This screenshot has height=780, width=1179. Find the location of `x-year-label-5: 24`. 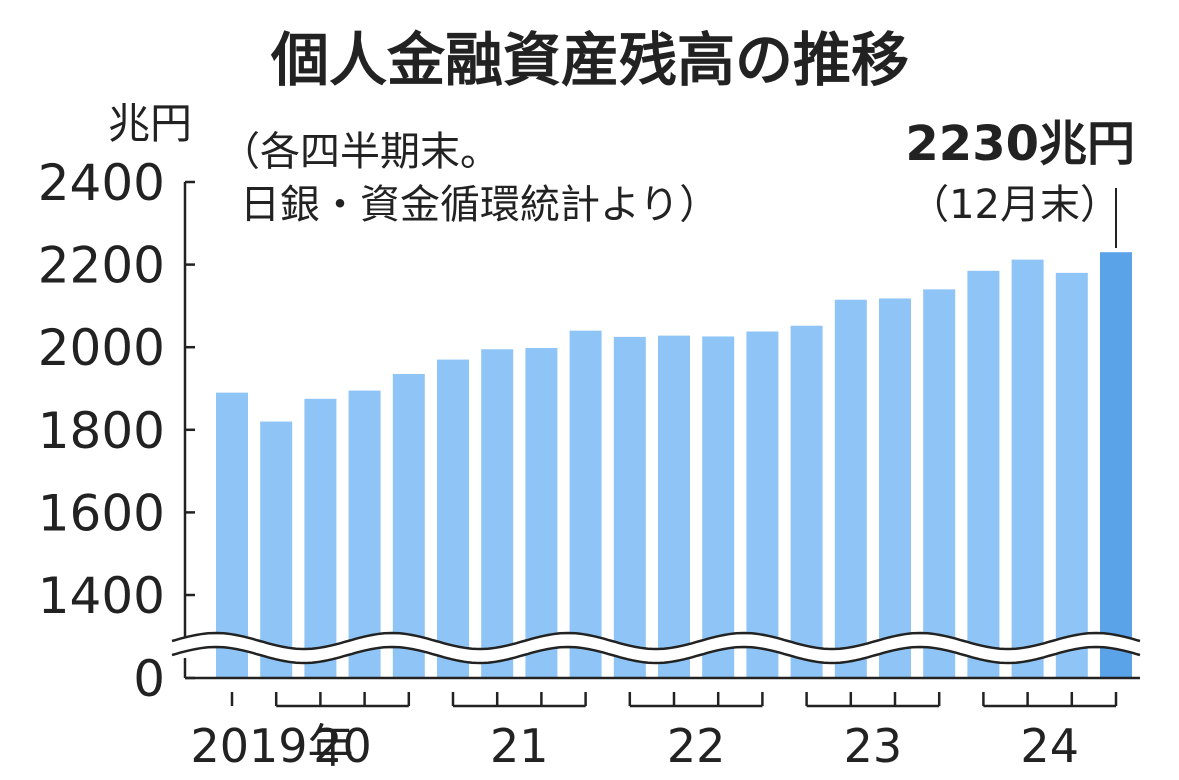

x-year-label-5: 24 is located at coordinates (1049, 746).